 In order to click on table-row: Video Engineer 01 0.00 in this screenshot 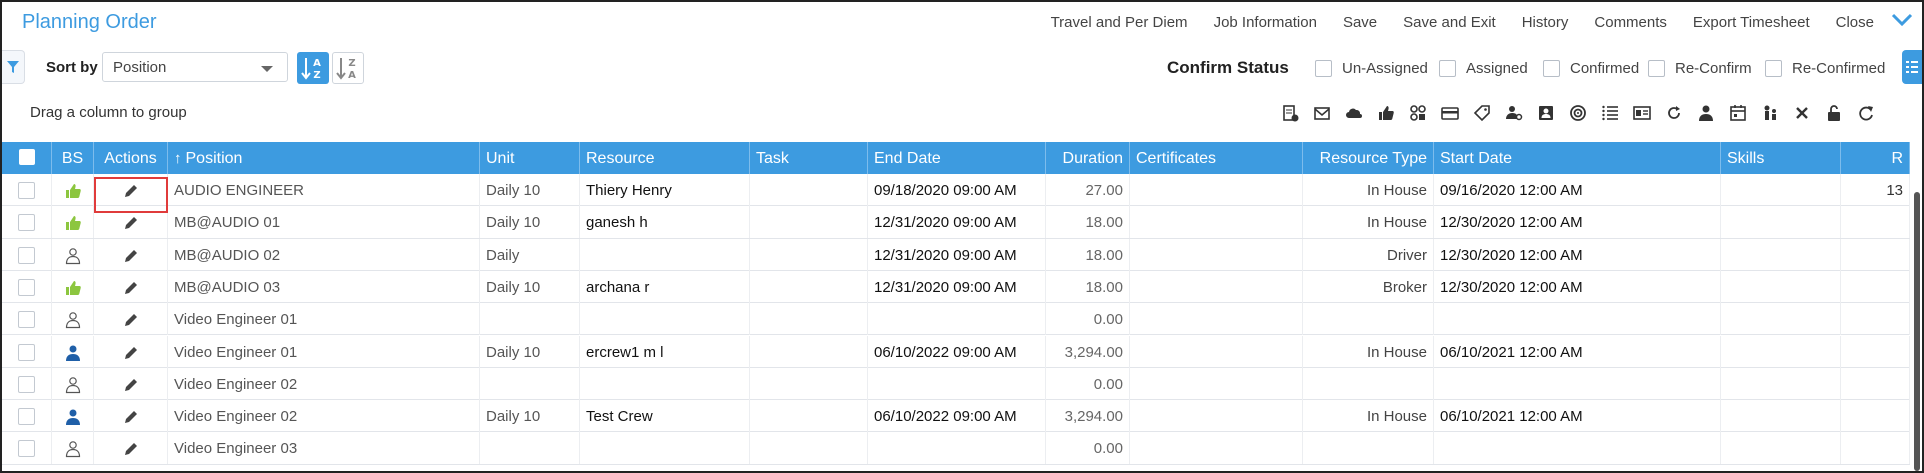, I will do `click(956, 319)`.